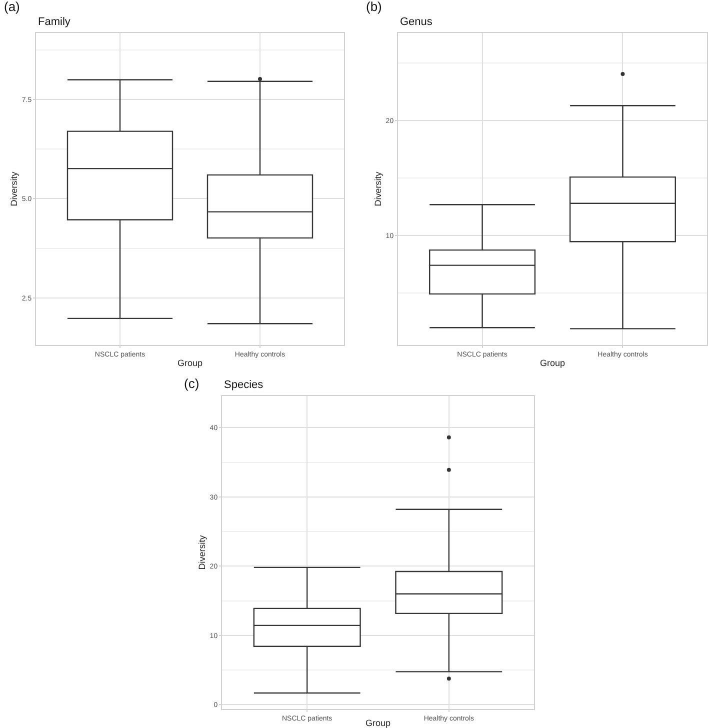 The height and width of the screenshot is (728, 709). I want to click on chart-title: Species, so click(244, 385).